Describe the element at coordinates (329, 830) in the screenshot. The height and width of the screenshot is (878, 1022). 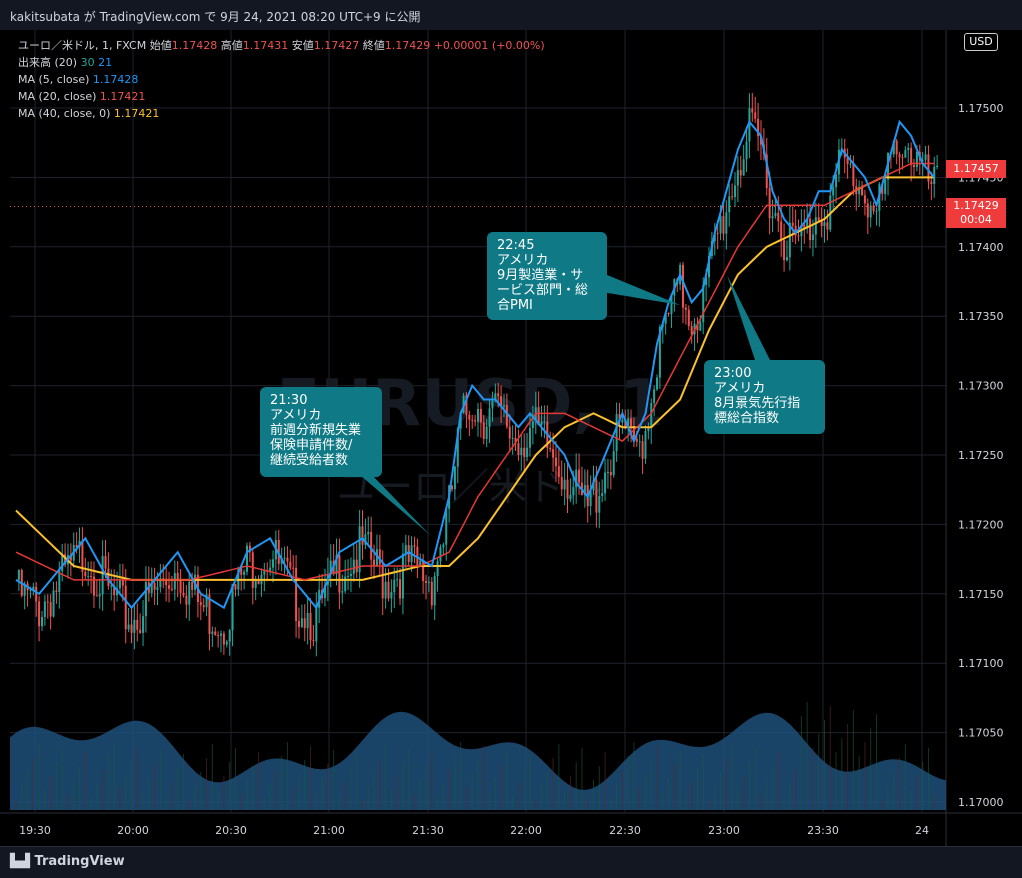
I see `x-tick-label: 21:00` at that location.